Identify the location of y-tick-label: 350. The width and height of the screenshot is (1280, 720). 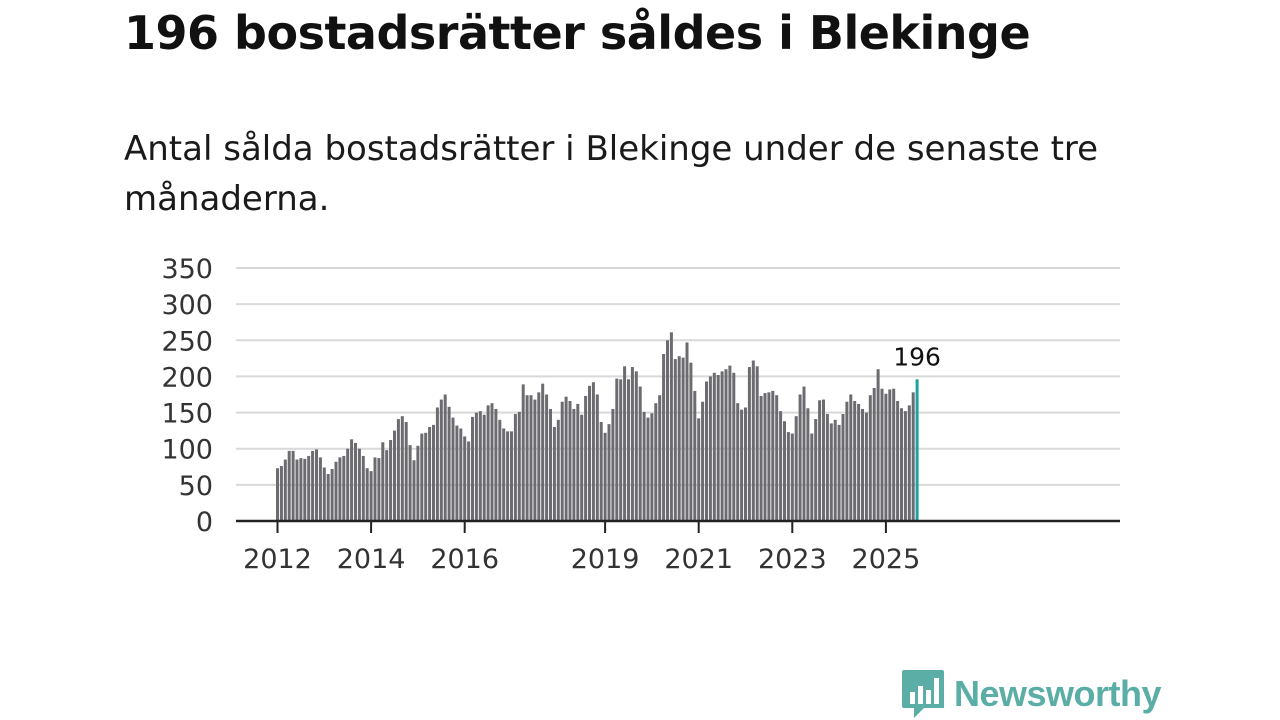
(187, 269).